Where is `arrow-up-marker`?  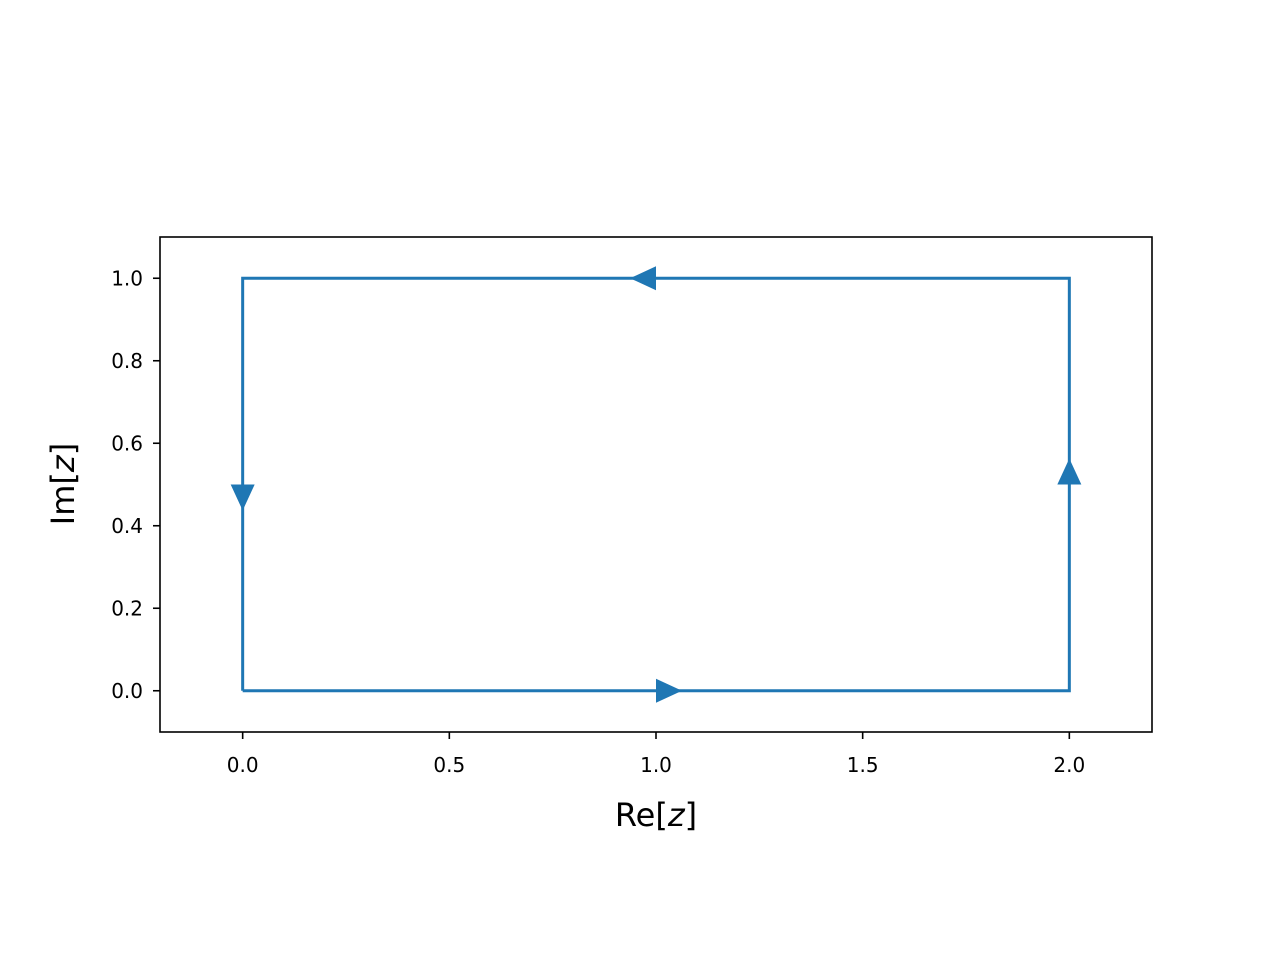
arrow-up-marker is located at coordinates (1069, 471).